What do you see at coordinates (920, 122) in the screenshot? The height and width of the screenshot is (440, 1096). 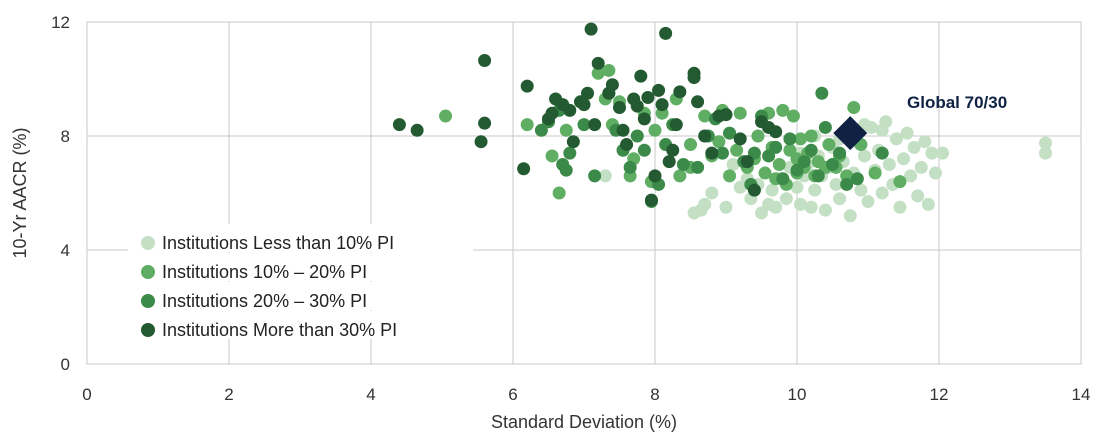 I see `annotation-group: Global 70/30` at bounding box center [920, 122].